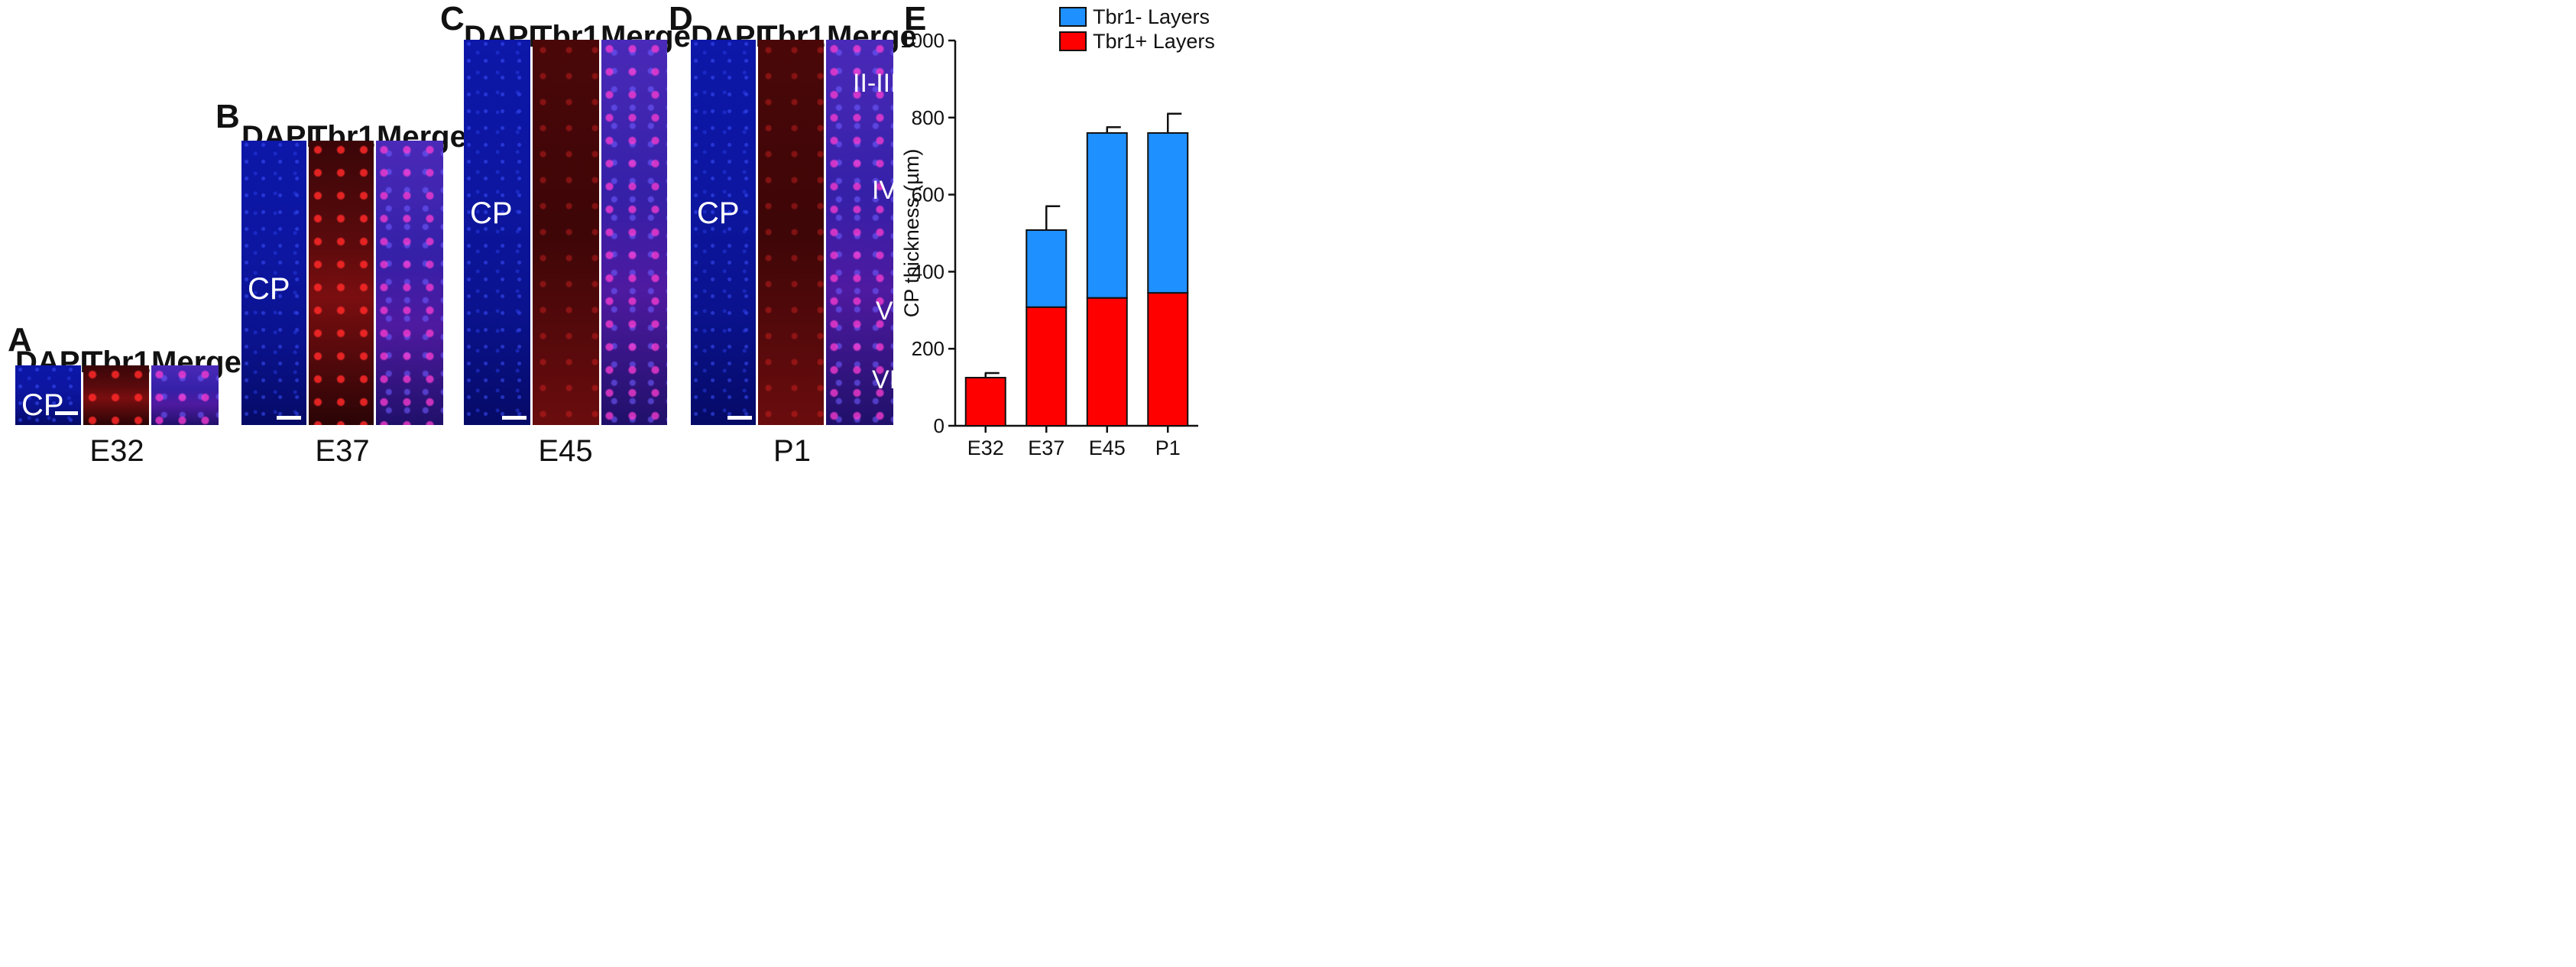 The width and height of the screenshot is (2576, 967). I want to click on panel-letter-a: A, so click(20, 340).